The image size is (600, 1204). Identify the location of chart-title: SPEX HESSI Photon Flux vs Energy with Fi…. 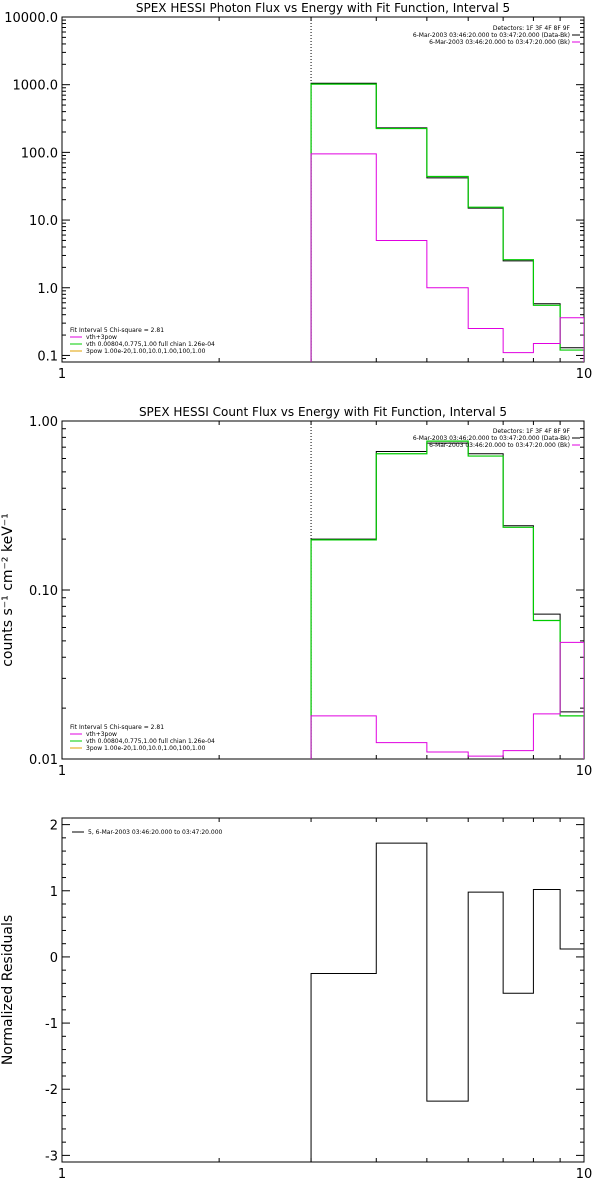
(323, 8).